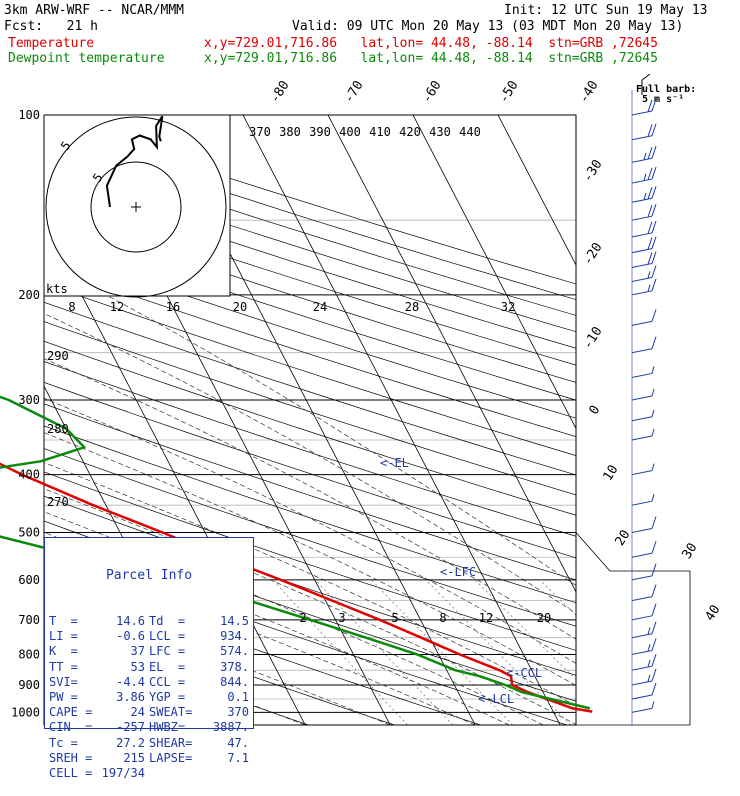  What do you see at coordinates (58, 356) in the screenshot?
I see `theta-label: 290` at bounding box center [58, 356].